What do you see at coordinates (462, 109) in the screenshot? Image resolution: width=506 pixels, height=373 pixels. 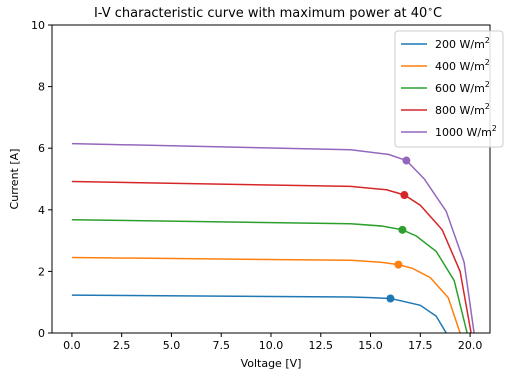 I see `legend-label: 800 W/m2` at bounding box center [462, 109].